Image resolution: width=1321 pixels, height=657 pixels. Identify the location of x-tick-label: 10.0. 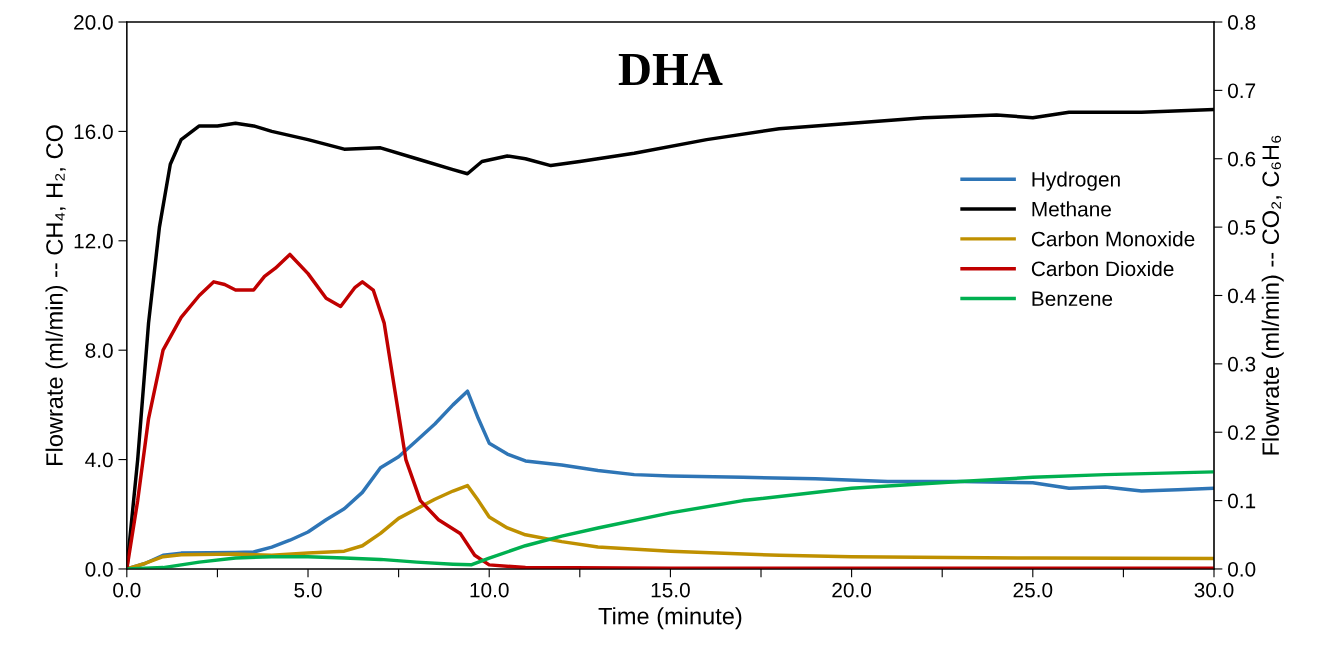
(489, 590).